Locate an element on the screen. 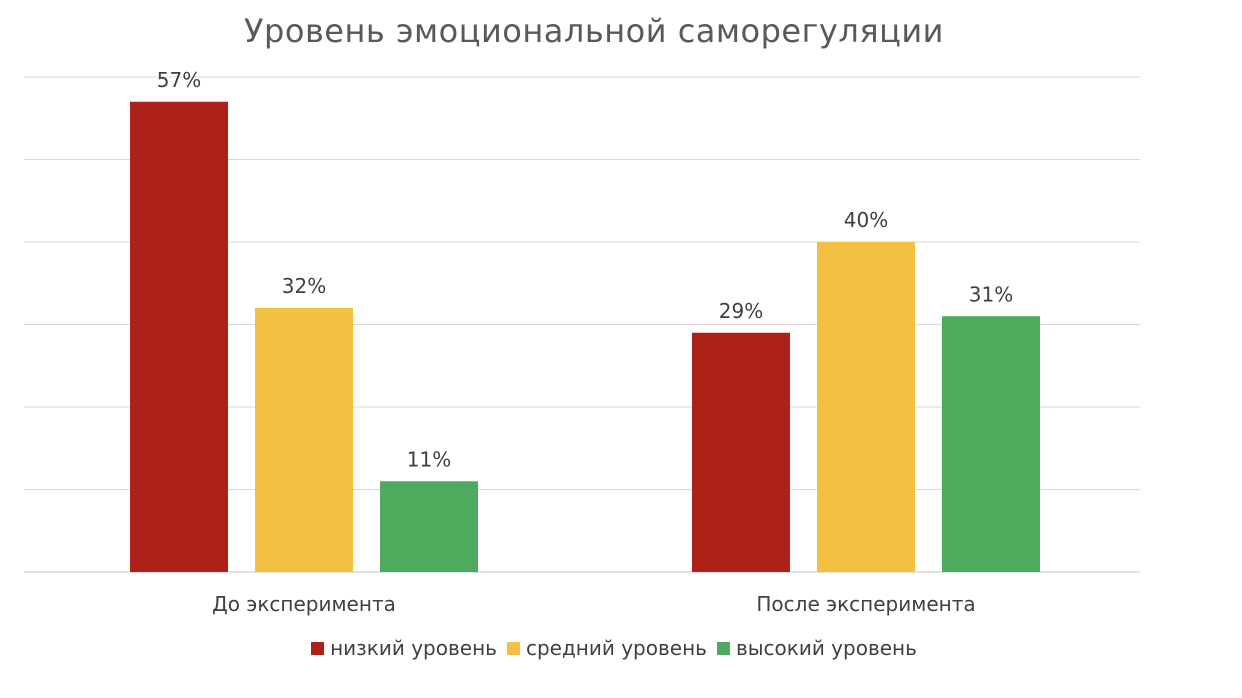 The height and width of the screenshot is (698, 1242). data-label: 40% is located at coordinates (866, 220).